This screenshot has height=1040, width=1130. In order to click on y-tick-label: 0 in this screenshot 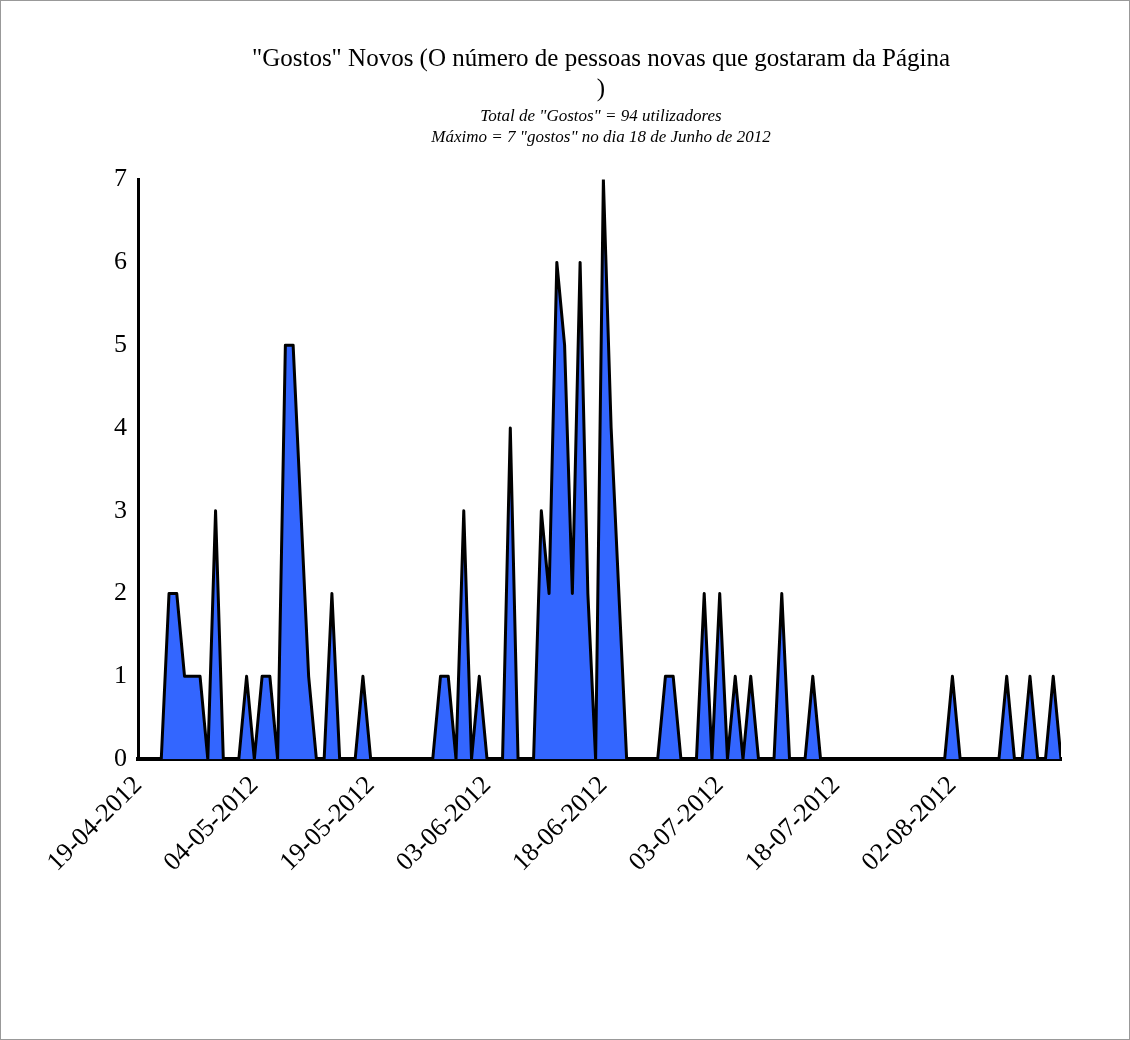, I will do `click(120, 757)`.